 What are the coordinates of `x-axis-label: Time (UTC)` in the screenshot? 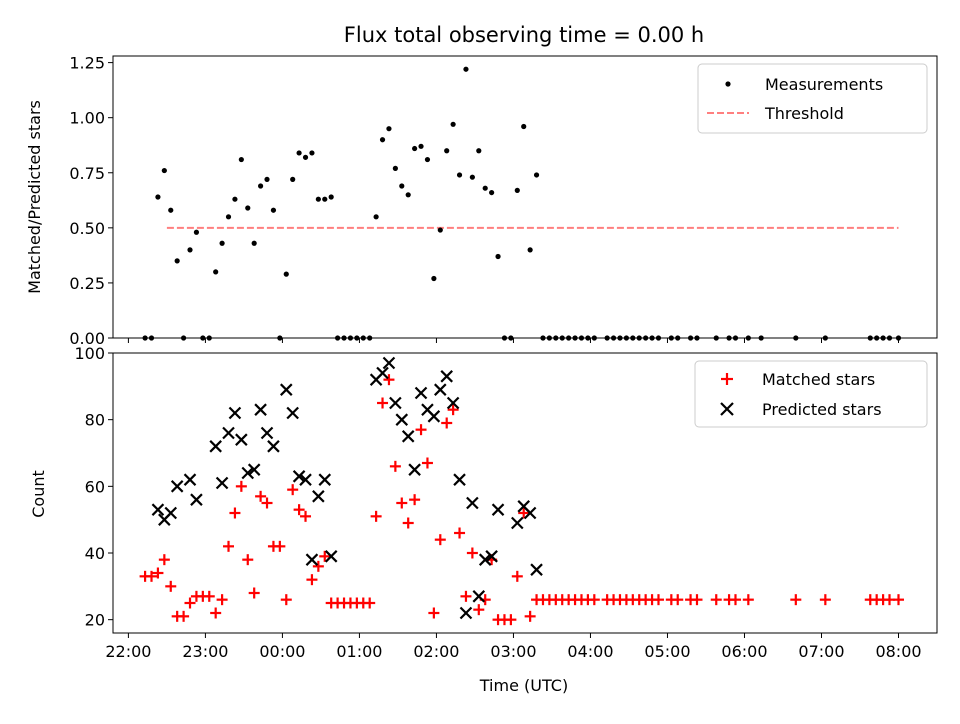 It's located at (523, 685).